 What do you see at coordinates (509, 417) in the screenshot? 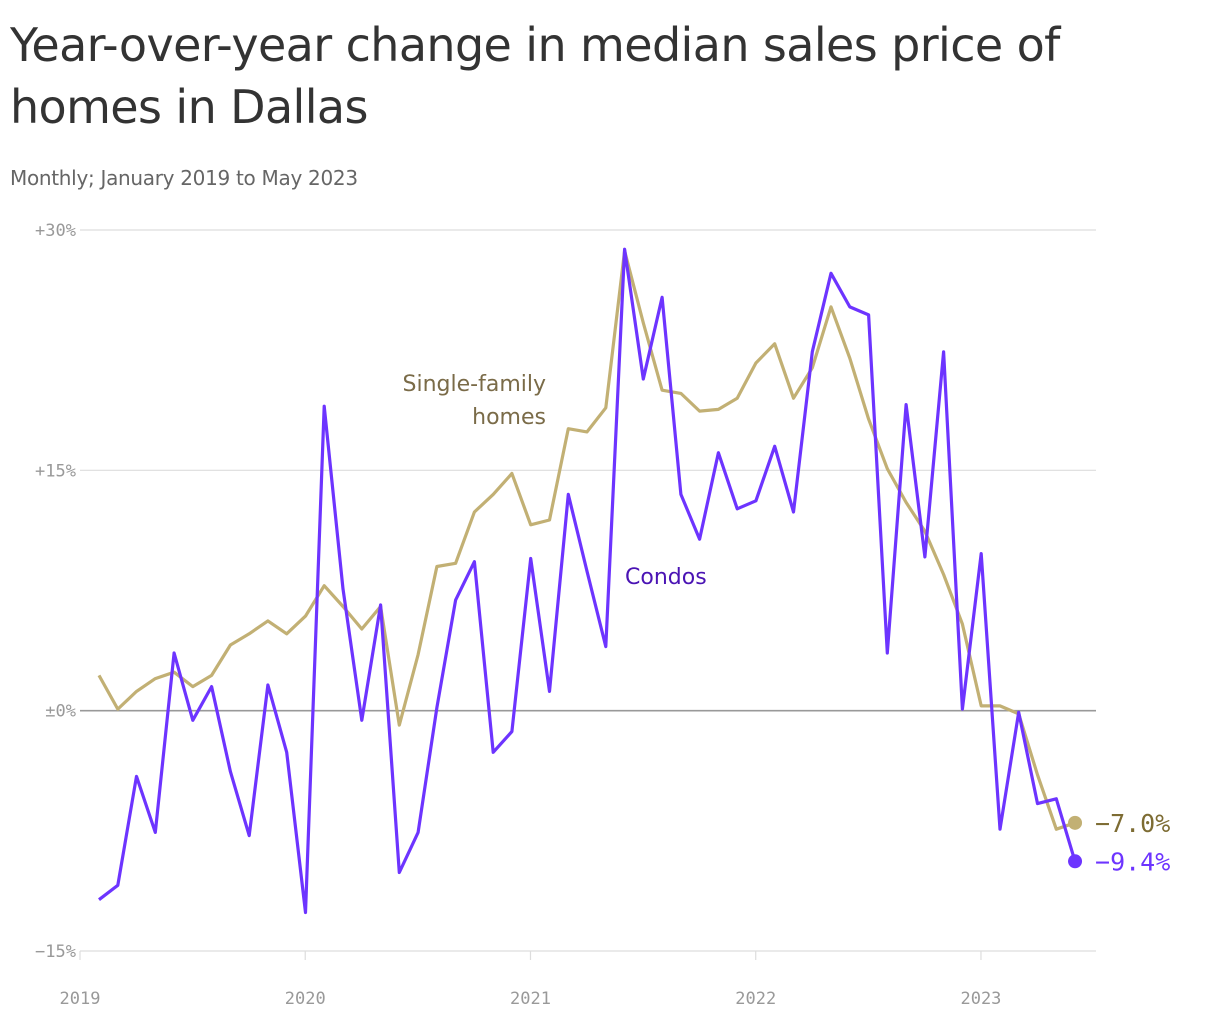
I see `series-label-single-family: homes` at bounding box center [509, 417].